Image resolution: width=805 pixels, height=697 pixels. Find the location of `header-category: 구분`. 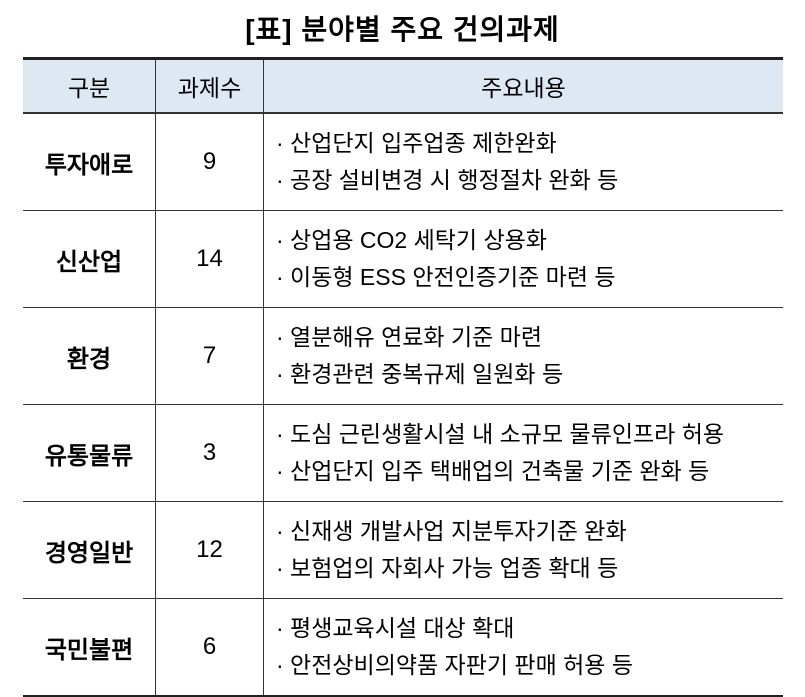

header-category: 구분 is located at coordinates (89, 85).